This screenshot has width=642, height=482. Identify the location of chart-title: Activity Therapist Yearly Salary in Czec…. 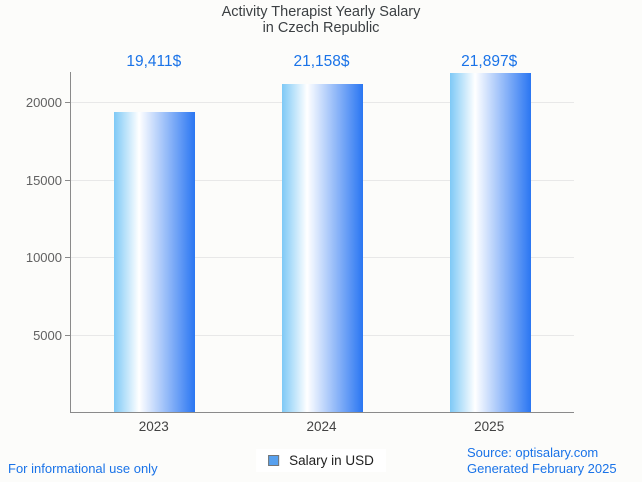
(321, 20).